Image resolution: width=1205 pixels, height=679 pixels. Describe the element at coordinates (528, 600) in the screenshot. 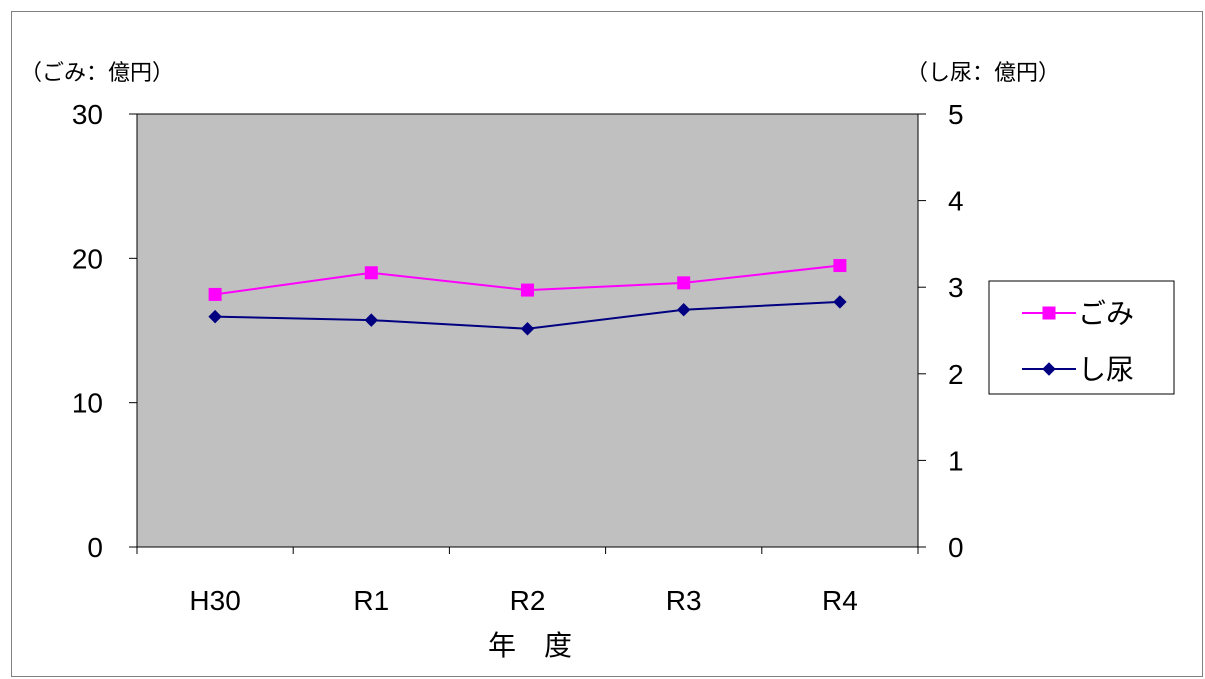

I see `x-tick-label: R2` at that location.